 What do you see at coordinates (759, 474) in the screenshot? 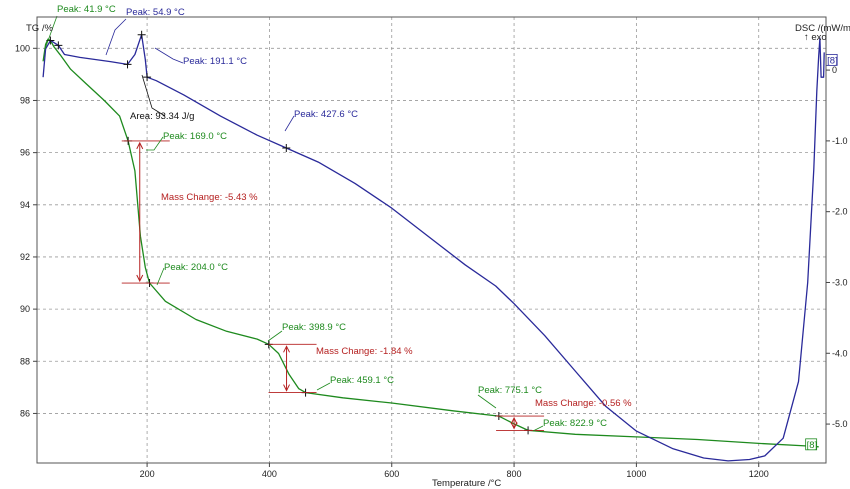
I see `x-tick-label: 1200` at bounding box center [759, 474].